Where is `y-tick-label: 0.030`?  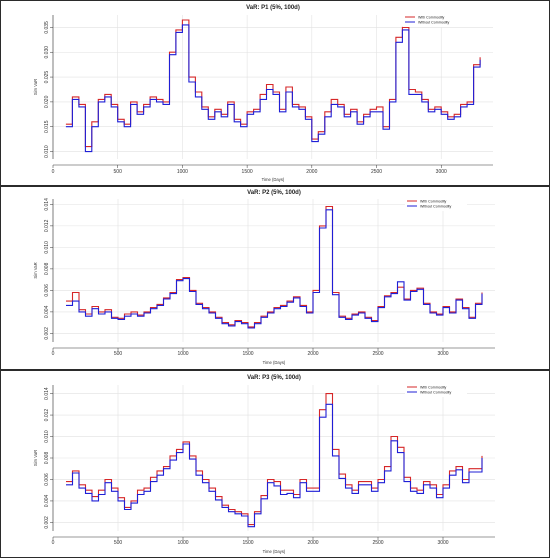
y-tick-label: 0.030 is located at coordinates (47, 52).